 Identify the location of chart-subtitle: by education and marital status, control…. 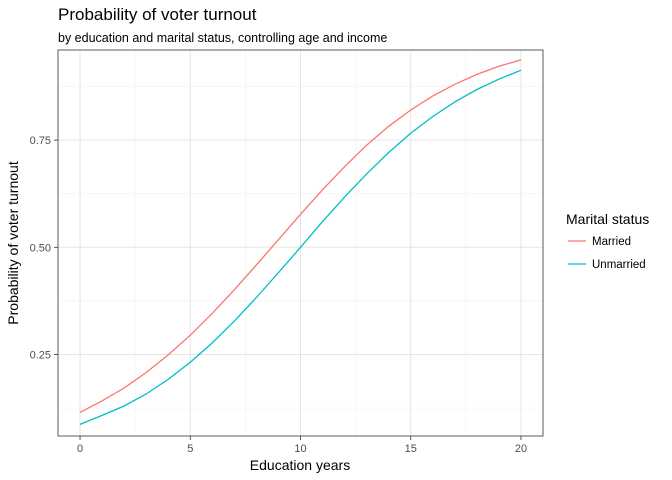
(222, 38).